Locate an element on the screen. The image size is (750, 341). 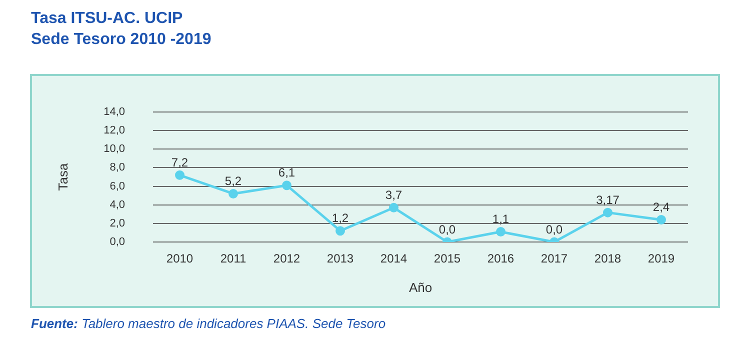
data-label: 5,2 is located at coordinates (233, 181).